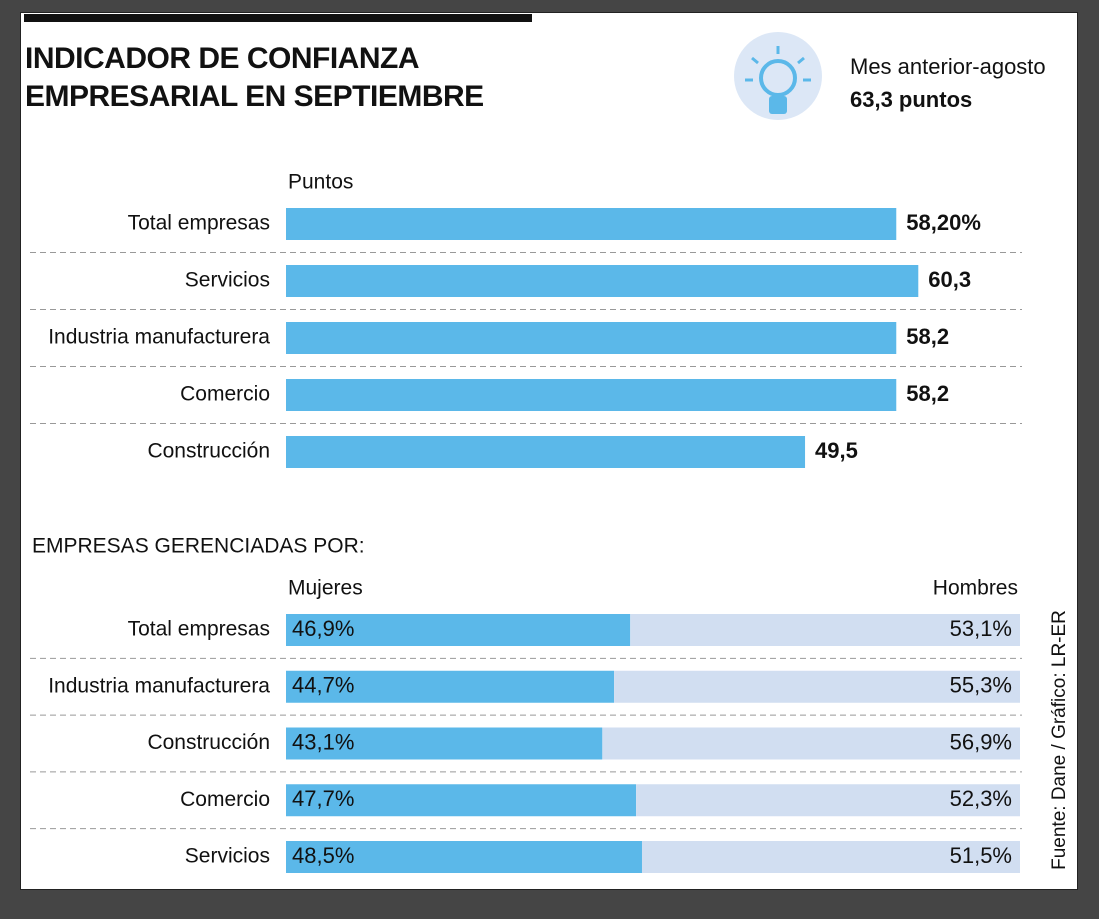  Describe the element at coordinates (981, 628) in the screenshot. I see `value-label: 53,1%` at that location.